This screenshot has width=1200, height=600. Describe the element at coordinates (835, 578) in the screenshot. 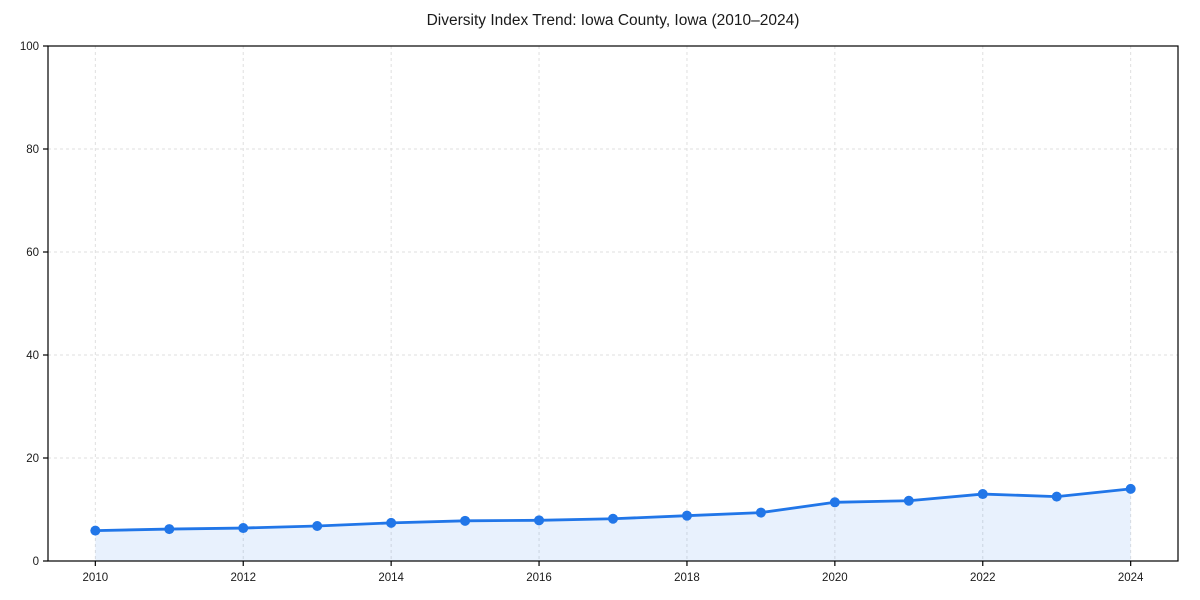

I see `x-tick-label: 2020` at that location.